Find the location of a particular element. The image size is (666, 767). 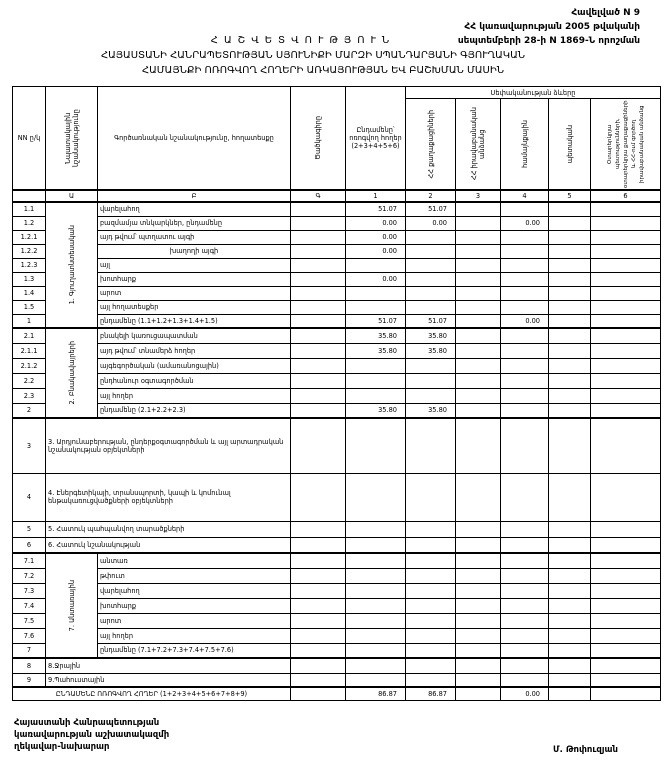

total-value: 0.00 is located at coordinates (524, 693).